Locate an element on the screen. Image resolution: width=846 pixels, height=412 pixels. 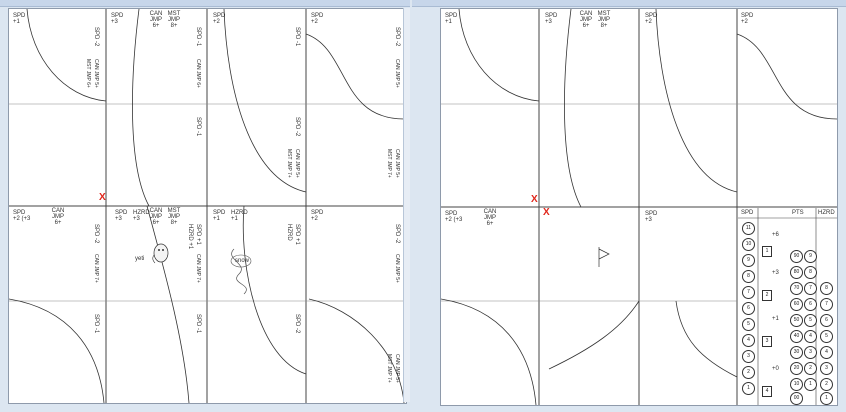
hzrd-circle: 4 is located at coordinates (826, 352).